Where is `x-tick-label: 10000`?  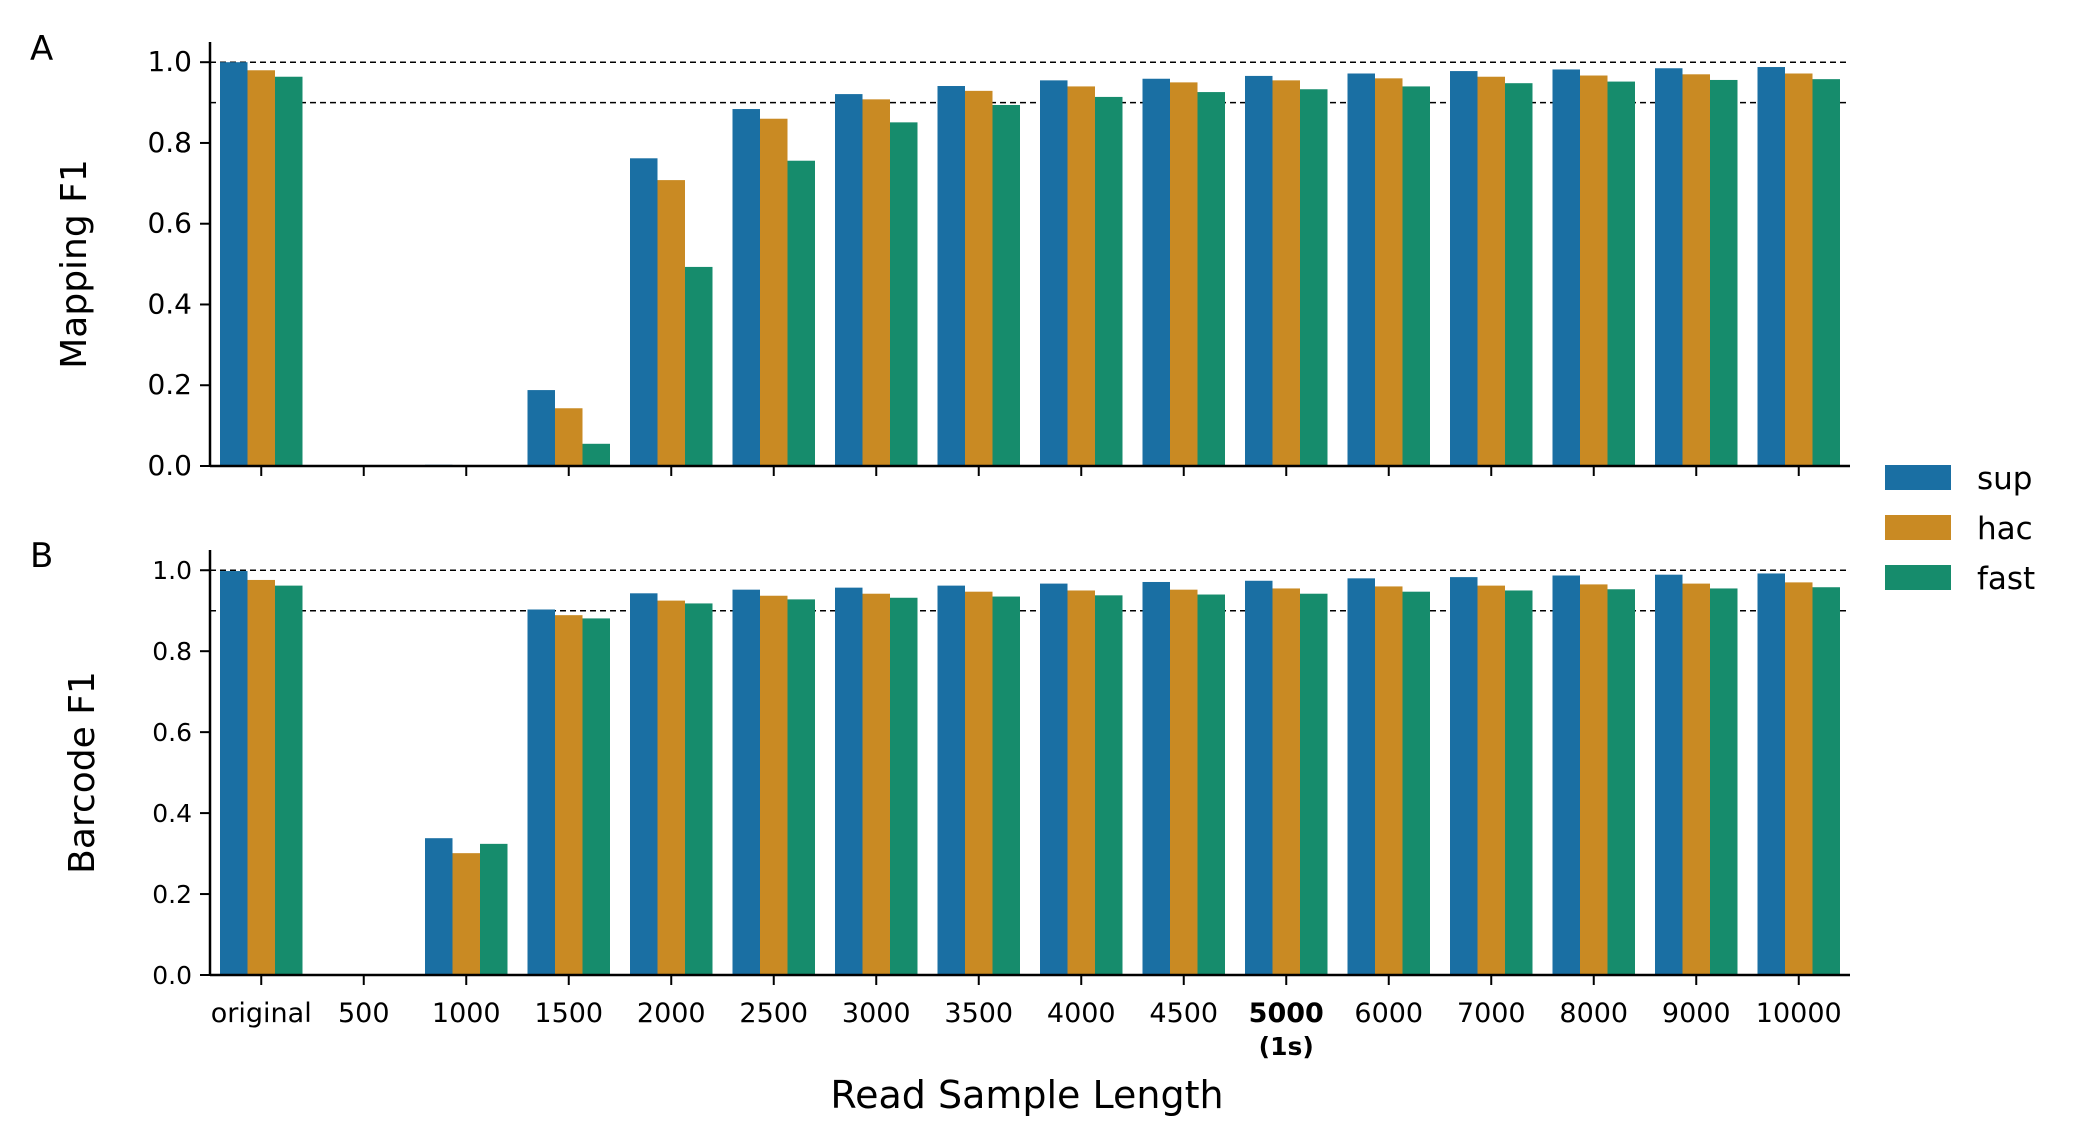
x-tick-label: 10000 is located at coordinates (1799, 1013).